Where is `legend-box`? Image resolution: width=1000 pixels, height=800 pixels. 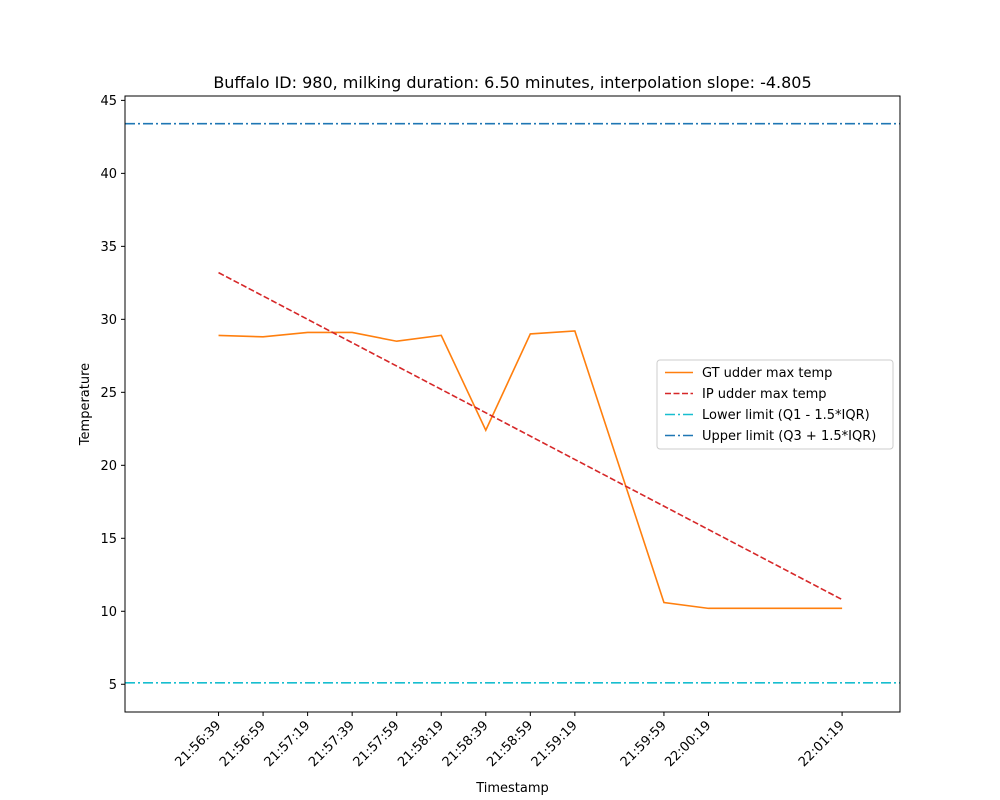 legend-box is located at coordinates (775, 404).